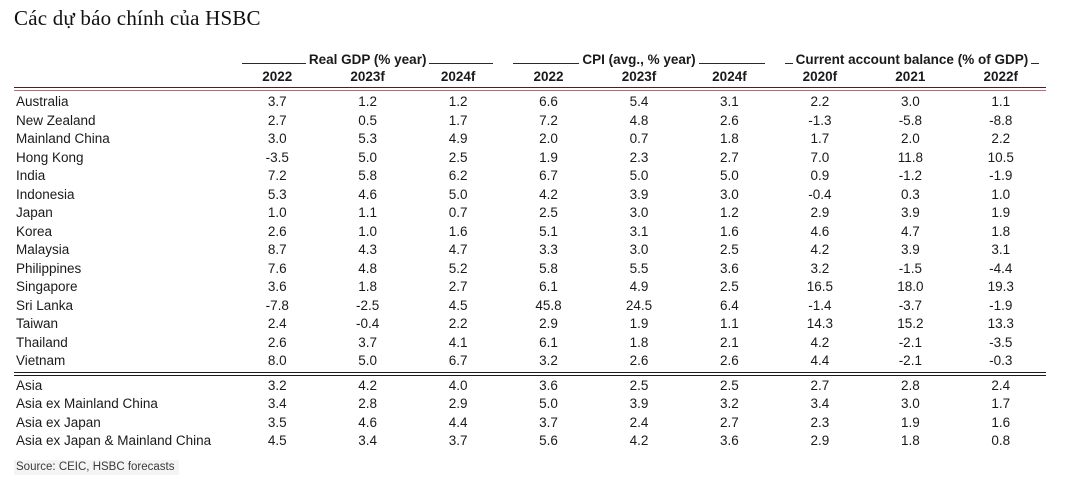 The width and height of the screenshot is (1078, 479). I want to click on value-cell: 4.9, so click(639, 286).